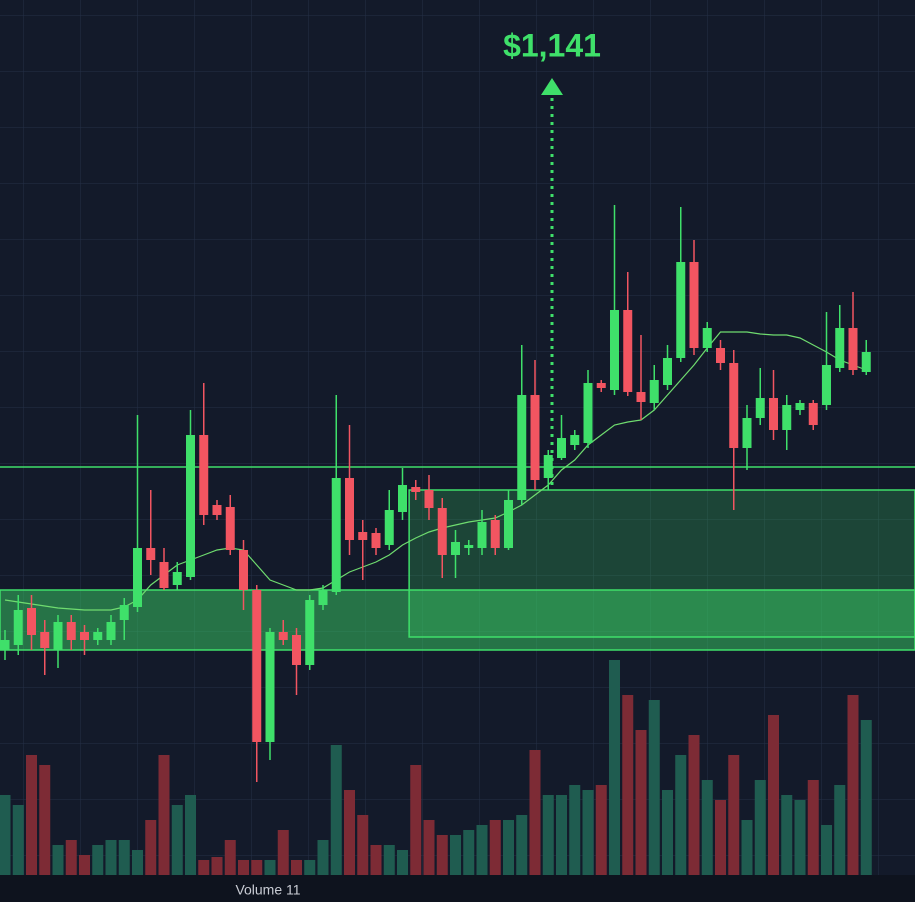  I want to click on volume-label: Volume 11, so click(267, 890).